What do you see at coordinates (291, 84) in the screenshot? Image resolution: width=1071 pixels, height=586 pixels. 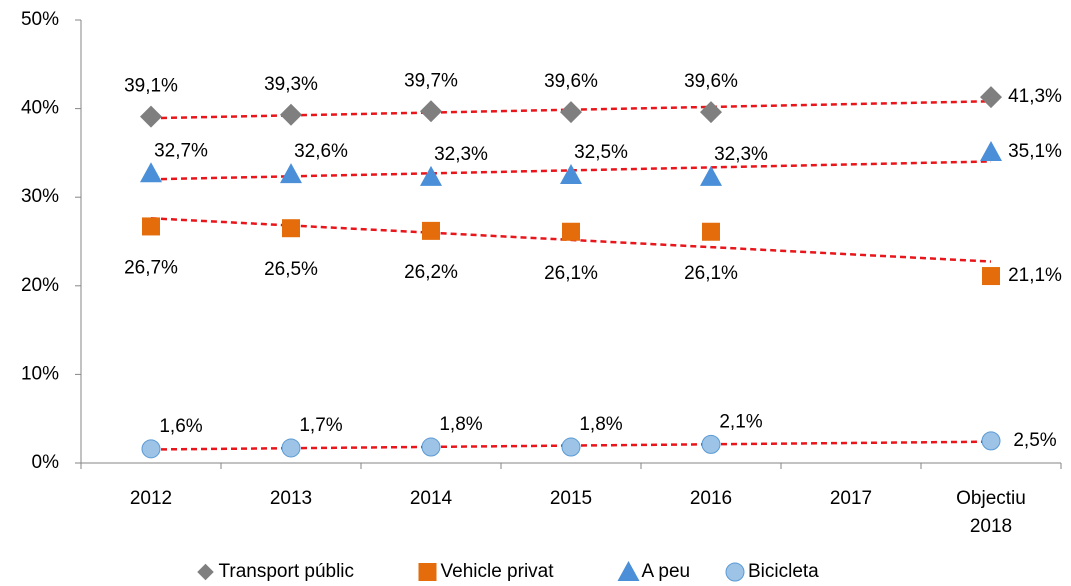 I see `data-label: 39,3%` at bounding box center [291, 84].